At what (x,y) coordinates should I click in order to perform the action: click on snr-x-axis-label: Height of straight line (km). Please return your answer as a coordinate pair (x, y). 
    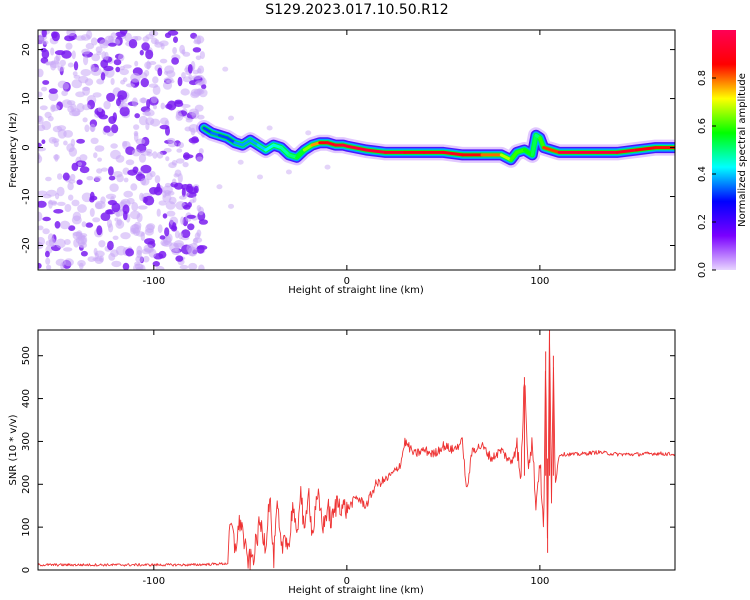
    Looking at the image, I should click on (356, 590).